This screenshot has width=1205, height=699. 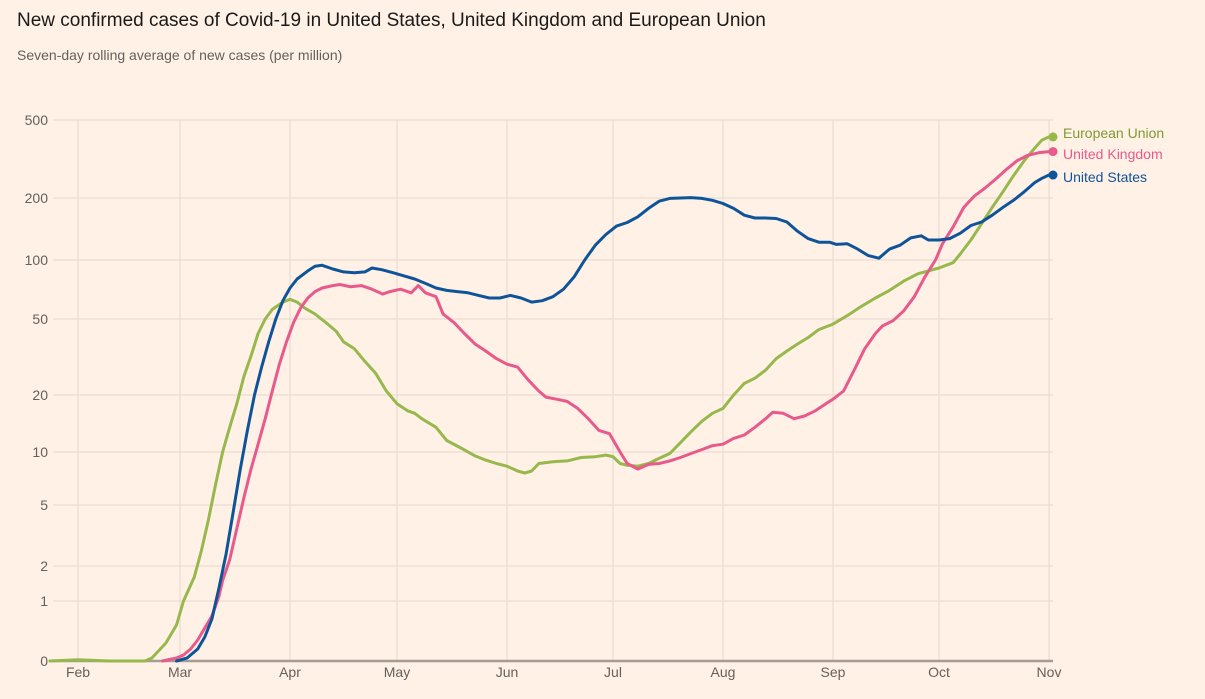 I want to click on legend-label: United Kingdom, so click(x=1113, y=154).